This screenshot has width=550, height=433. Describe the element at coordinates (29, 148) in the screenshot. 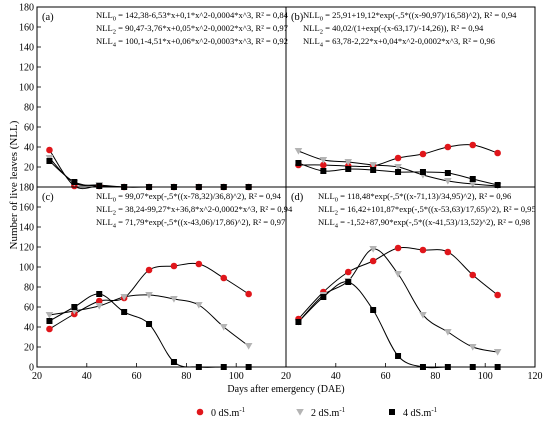

I see `y-tick-label: 40` at that location.